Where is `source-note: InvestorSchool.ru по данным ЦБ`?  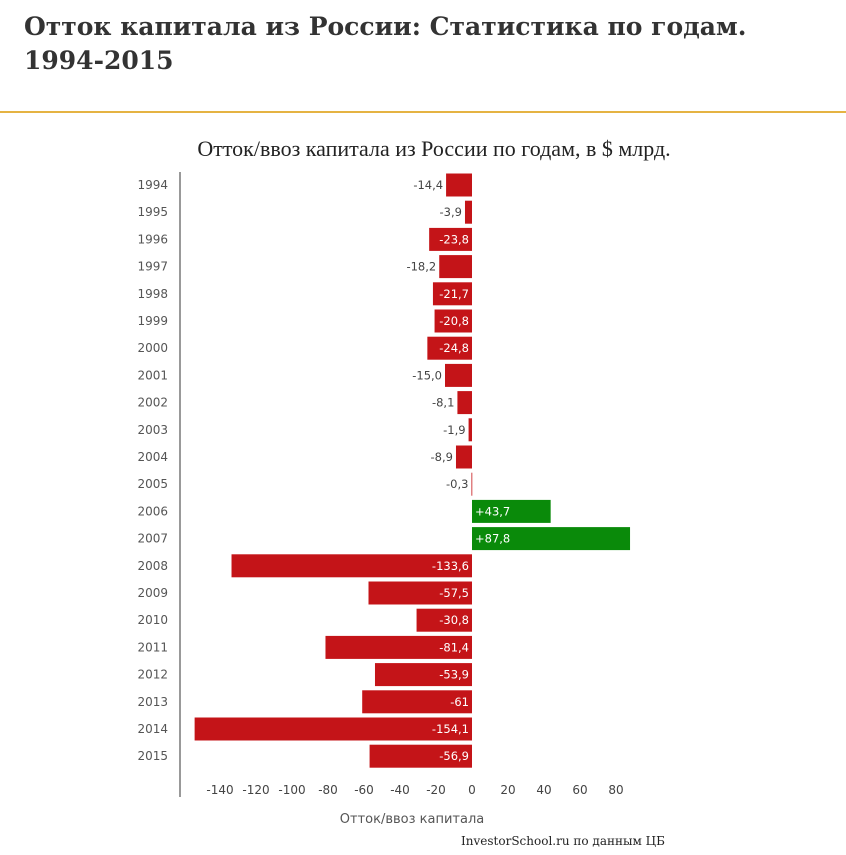
source-note: InvestorSchool.ru по данным ЦБ is located at coordinates (563, 841).